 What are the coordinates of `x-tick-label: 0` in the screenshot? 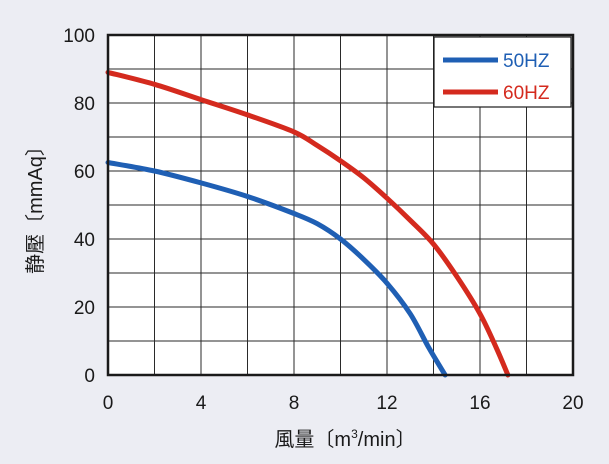 It's located at (108, 403).